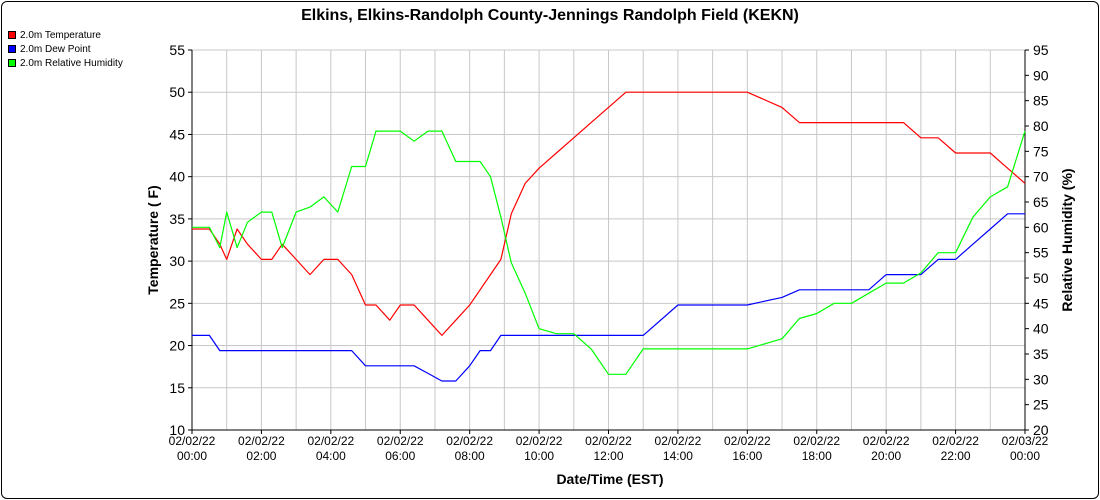  What do you see at coordinates (331, 456) in the screenshot?
I see `x-tick-label-time: 04:00` at bounding box center [331, 456].